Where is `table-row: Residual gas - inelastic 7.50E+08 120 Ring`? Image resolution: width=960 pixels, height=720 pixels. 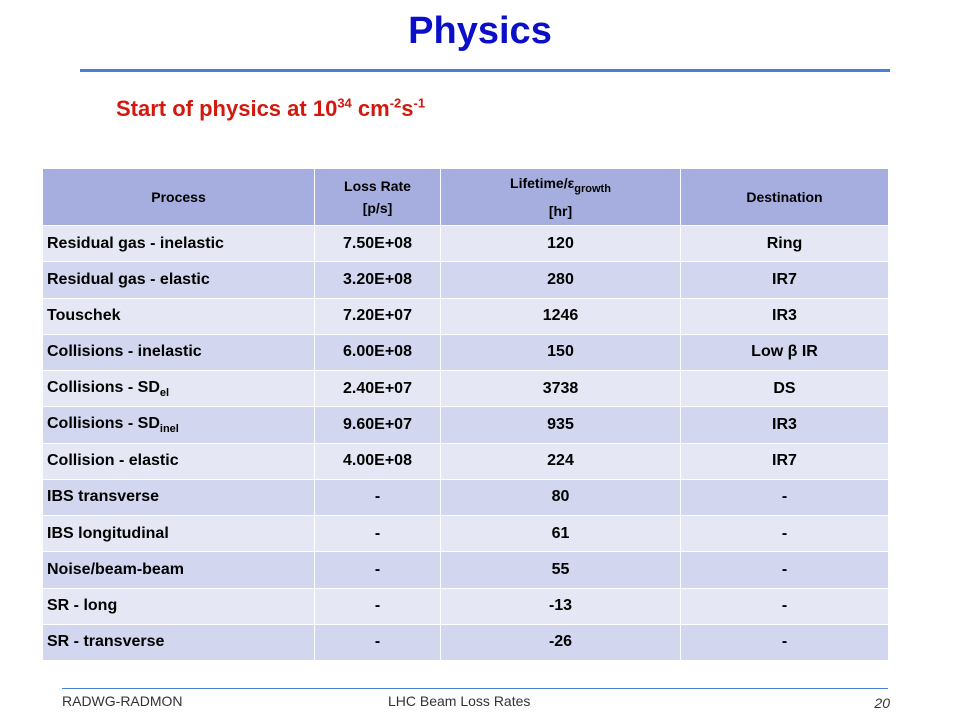
table-row: Residual gas - inelastic 7.50E+08 120 Ring is located at coordinates (465, 243).